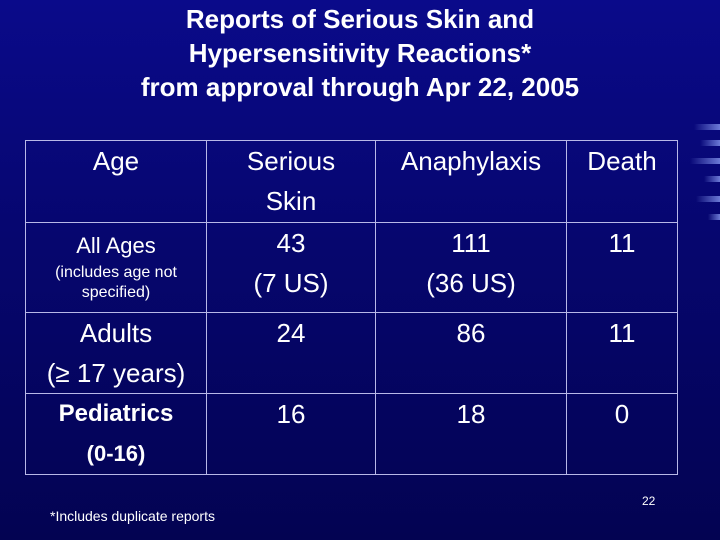 The image size is (720, 540). Describe the element at coordinates (622, 181) in the screenshot. I see `header-death: Death` at that location.